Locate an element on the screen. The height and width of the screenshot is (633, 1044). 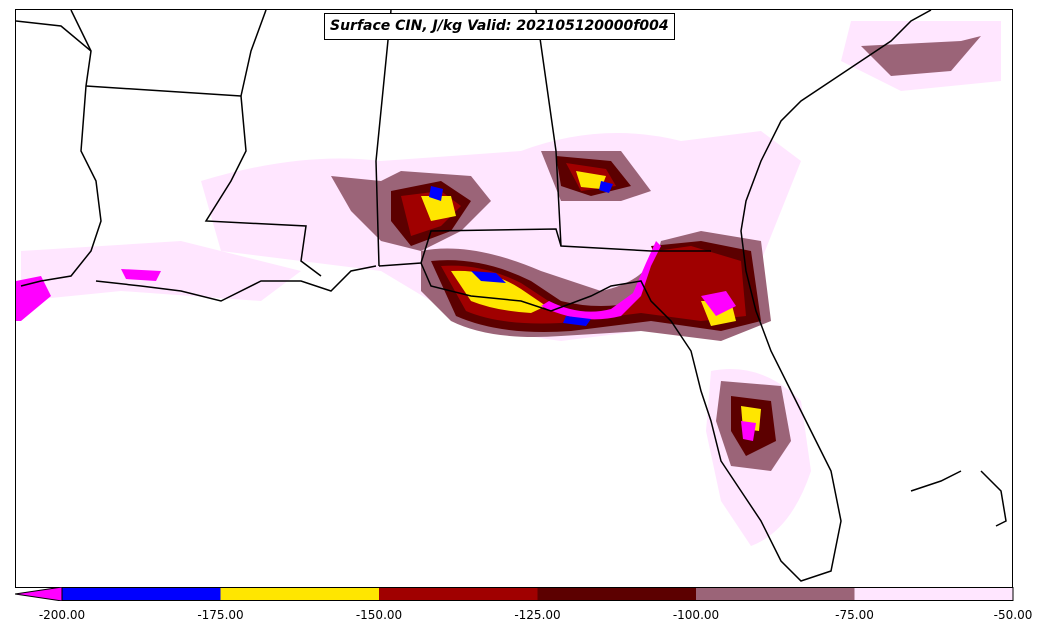
colorbar-outline is located at coordinates (537, 594).